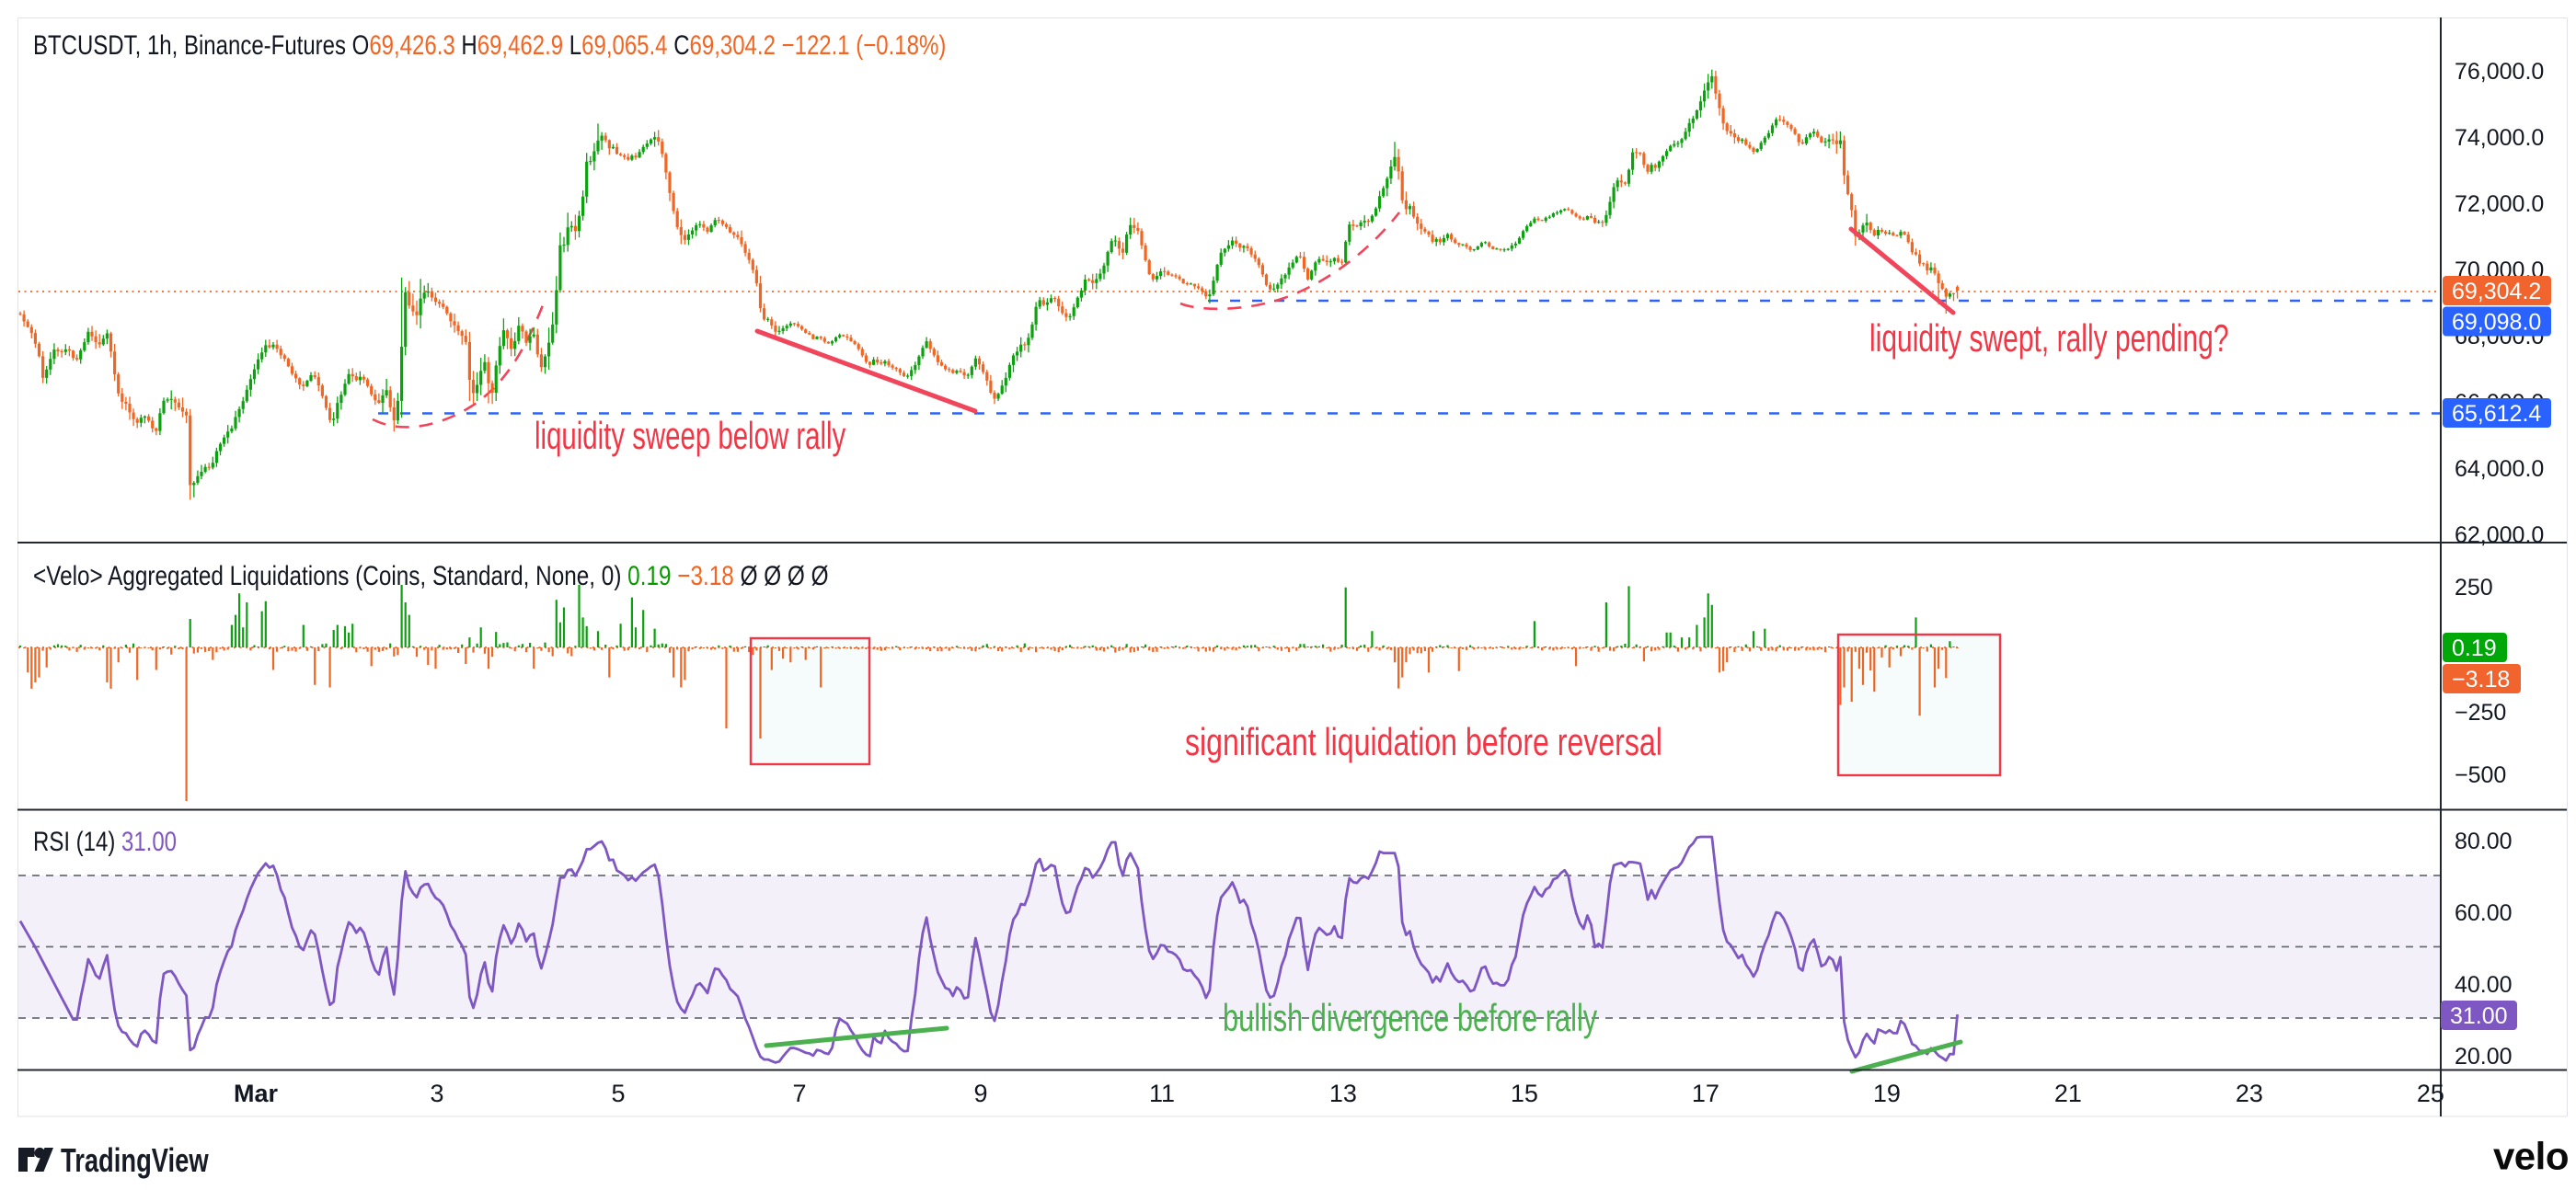  What do you see at coordinates (2430, 1093) in the screenshot?
I see `svg-text: 25` at bounding box center [2430, 1093].